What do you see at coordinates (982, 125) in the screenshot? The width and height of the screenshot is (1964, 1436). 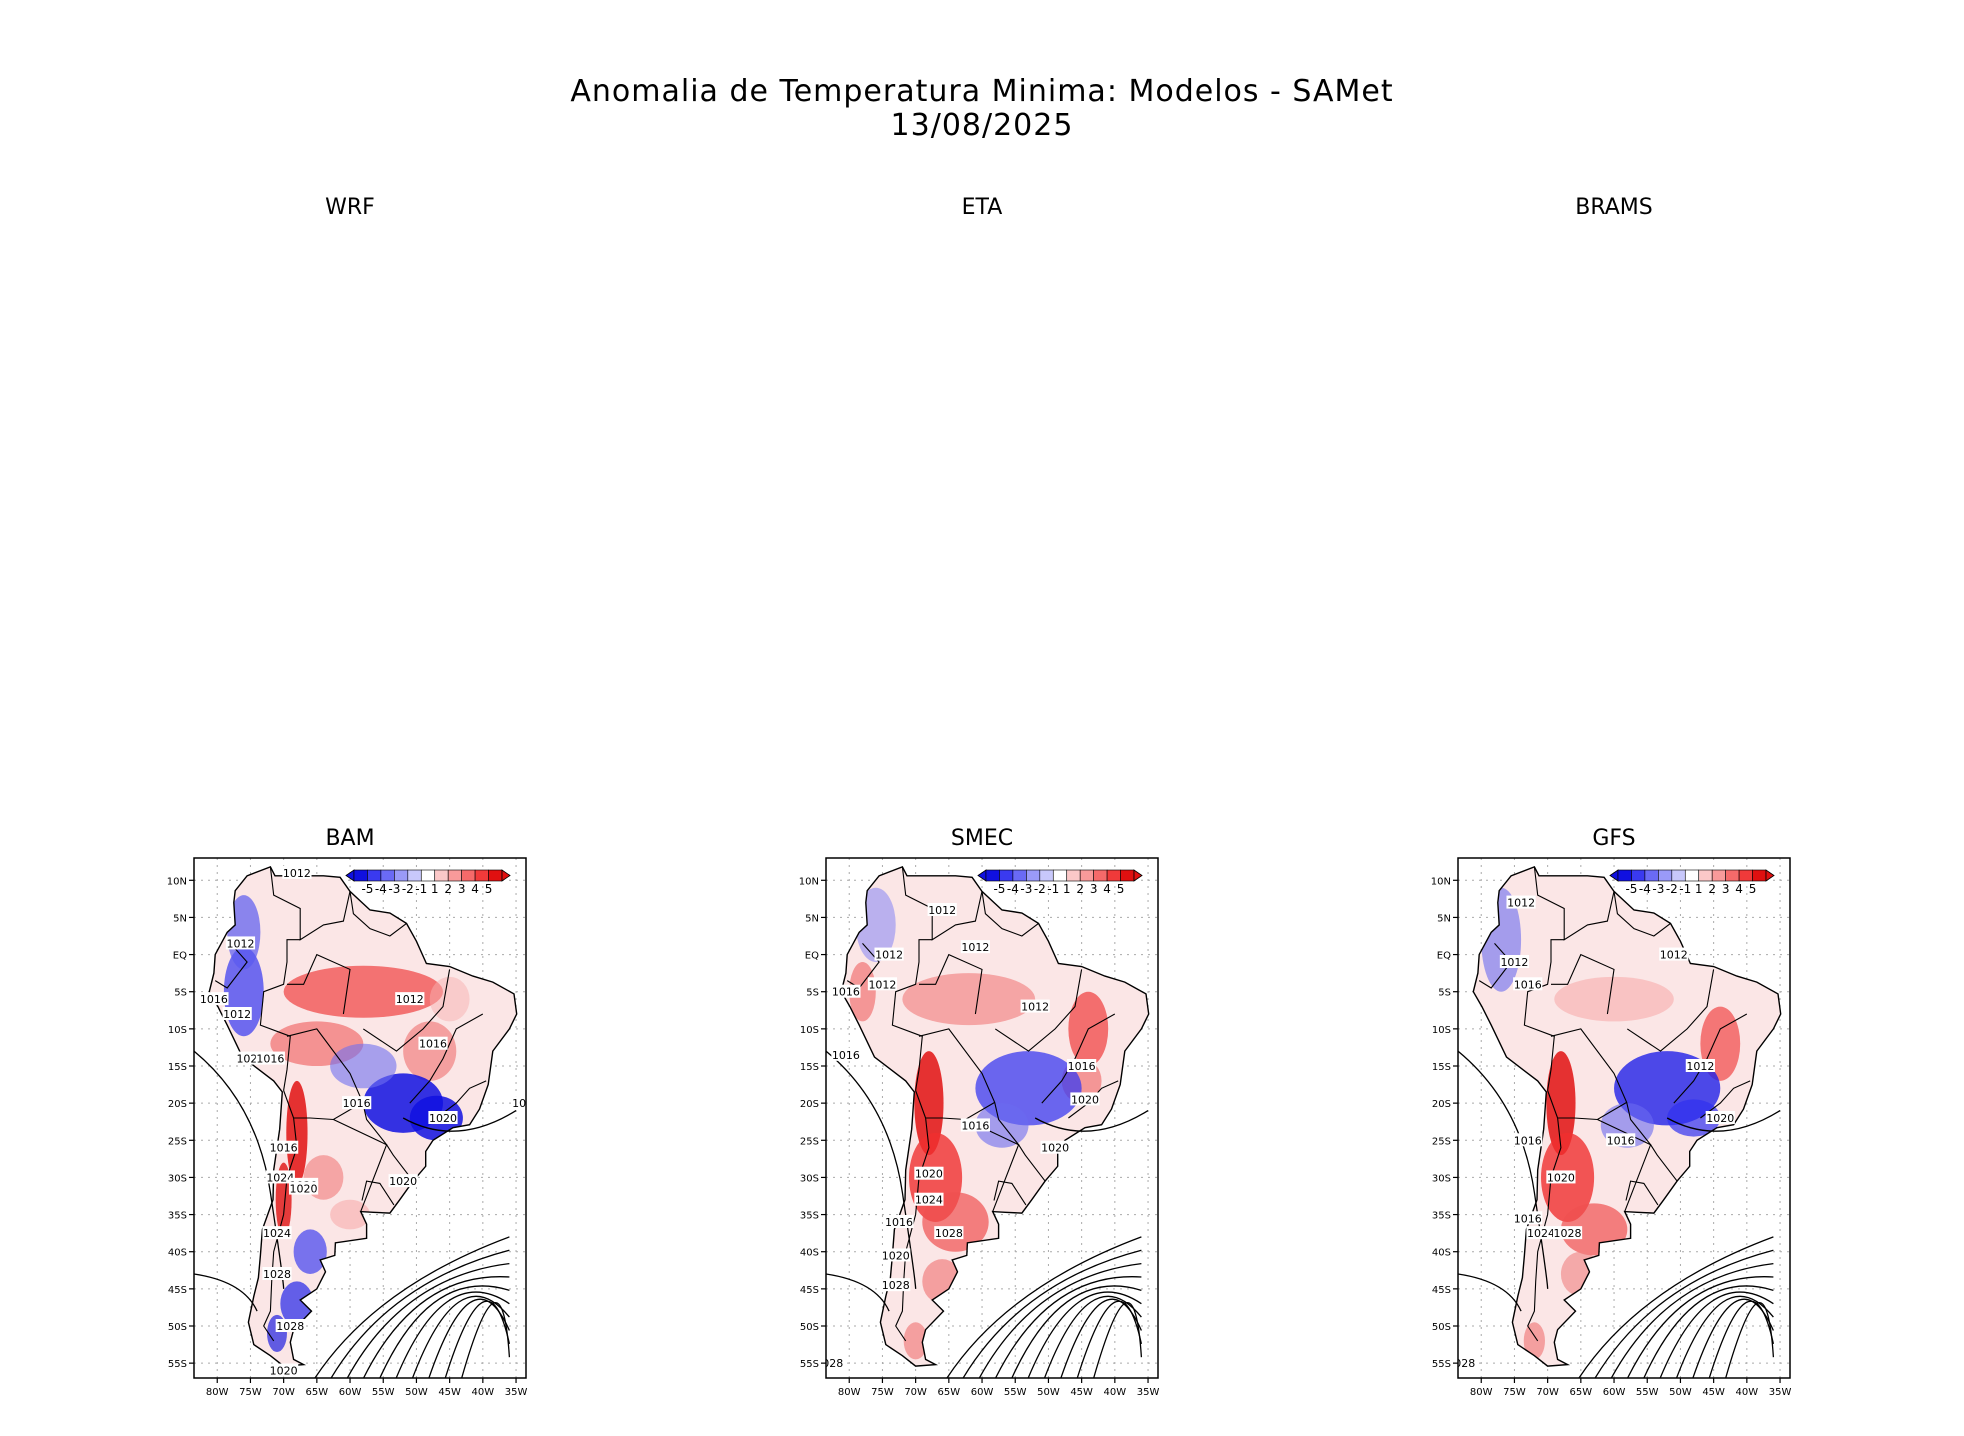 I see `figure-date: 13/08/2025` at bounding box center [982, 125].